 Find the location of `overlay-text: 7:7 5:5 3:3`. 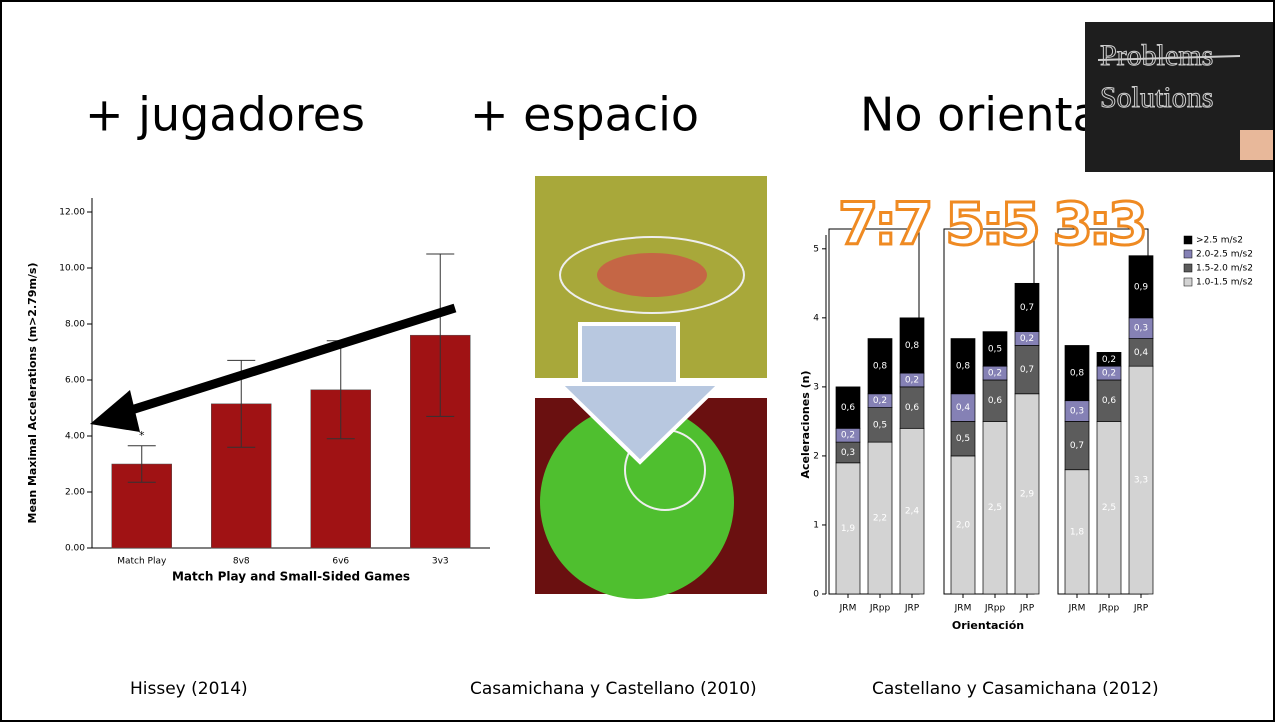

overlay-text: 7:7 5:5 3:3 is located at coordinates (993, 224).